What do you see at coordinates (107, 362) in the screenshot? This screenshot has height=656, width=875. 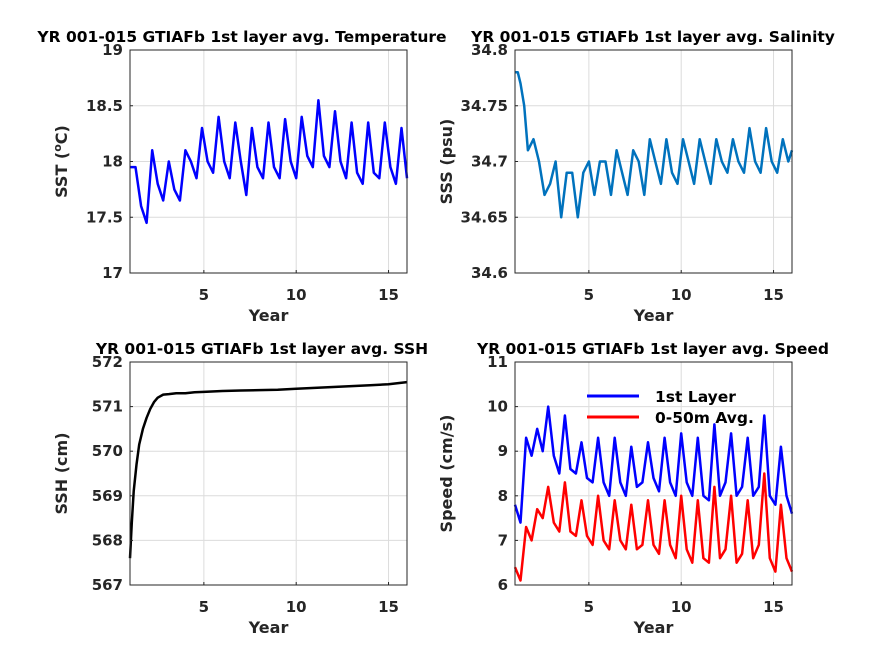 I see `y-tick-label: 572` at bounding box center [107, 362].